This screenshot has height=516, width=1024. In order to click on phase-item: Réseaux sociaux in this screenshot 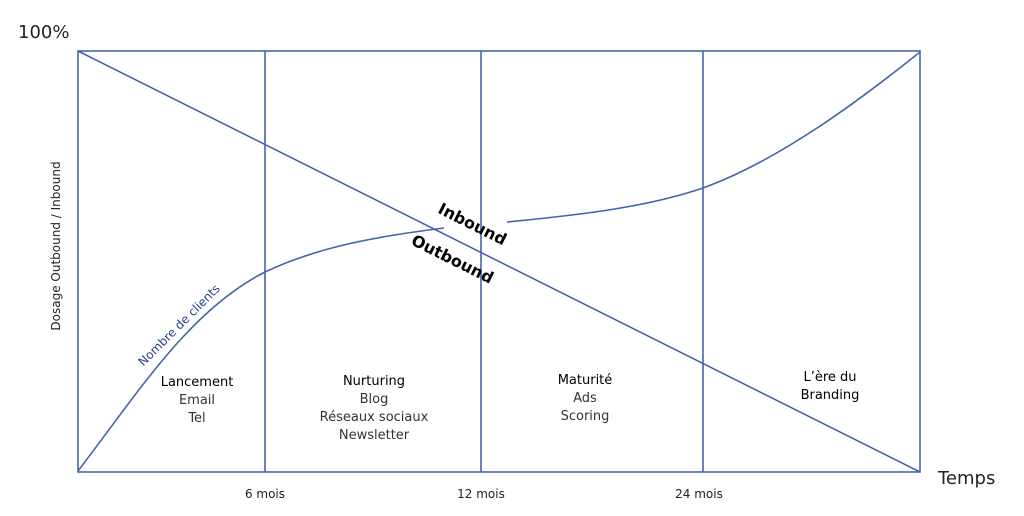, I will do `click(374, 417)`.